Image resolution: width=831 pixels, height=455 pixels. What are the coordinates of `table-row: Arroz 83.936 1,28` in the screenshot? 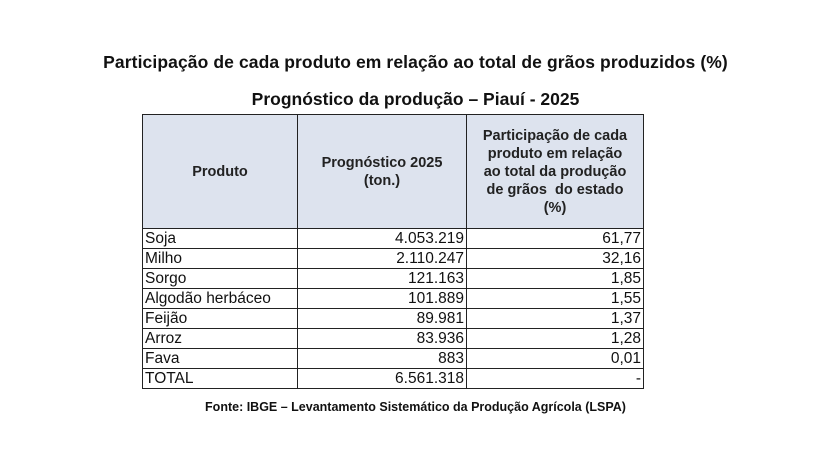 It's located at (393, 338).